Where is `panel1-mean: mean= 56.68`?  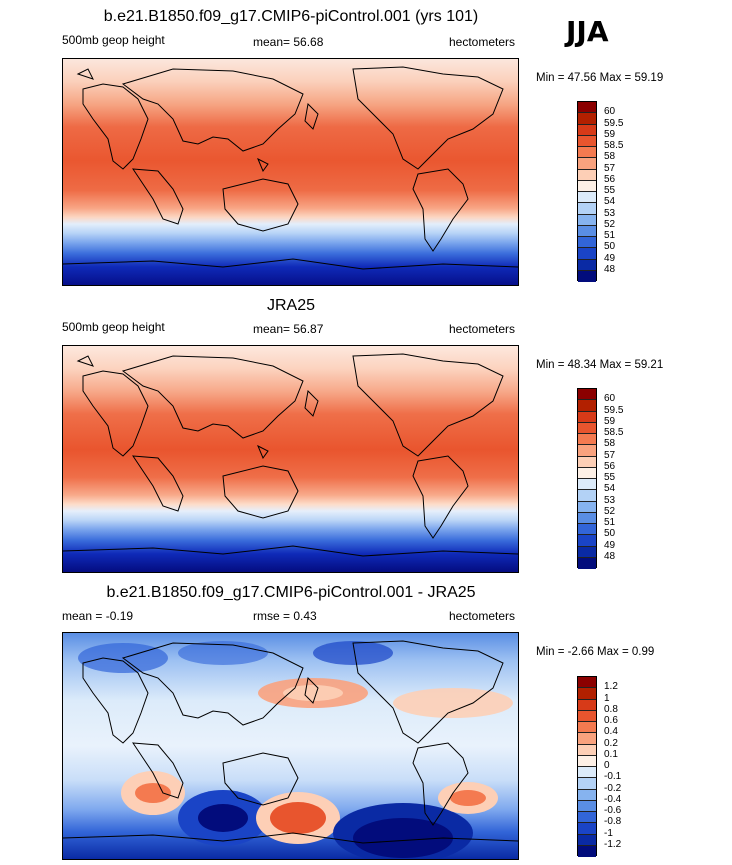 panel1-mean: mean= 56.68 is located at coordinates (288, 42).